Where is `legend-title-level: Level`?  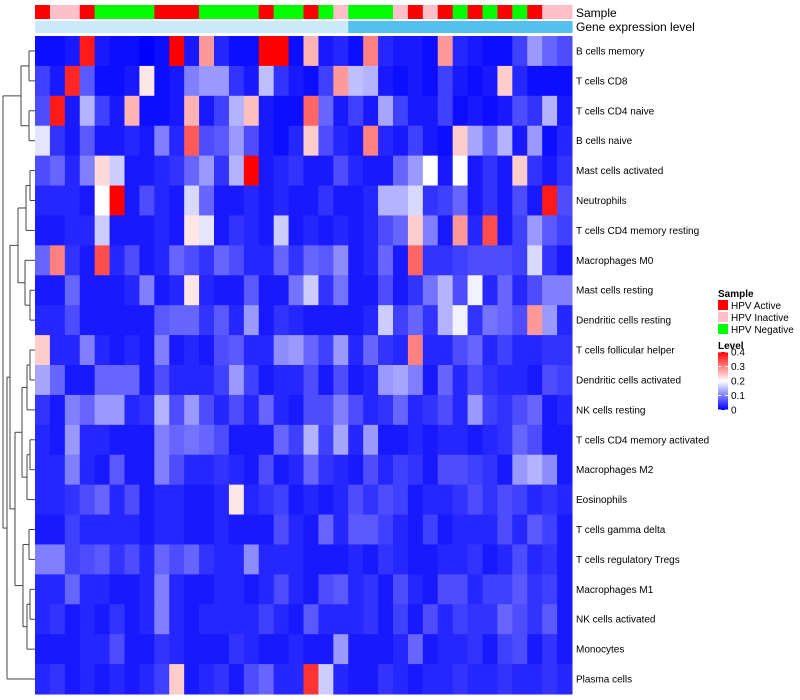
legend-title-level: Level is located at coordinates (731, 346).